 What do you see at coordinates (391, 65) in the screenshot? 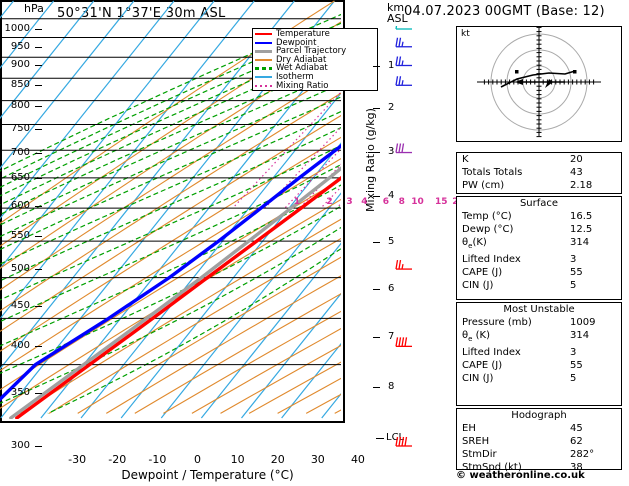
I see `altitude-tick-label: 1` at bounding box center [391, 65].